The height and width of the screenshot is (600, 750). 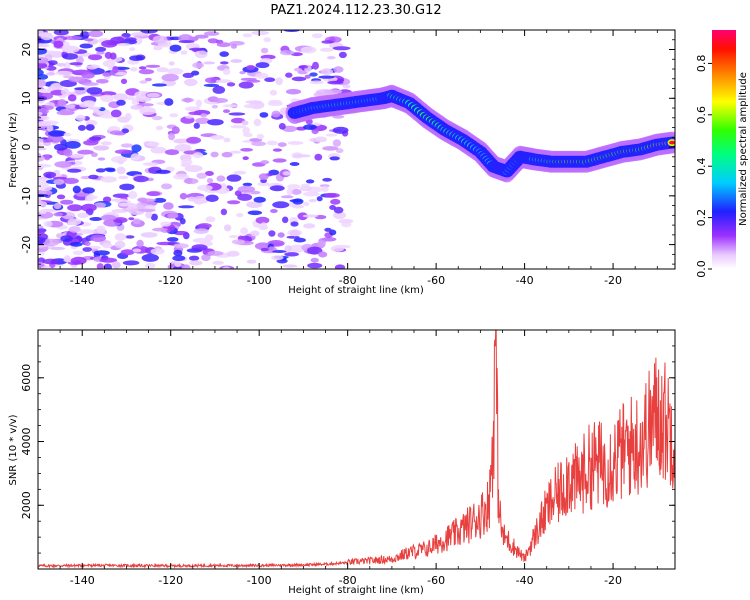 What do you see at coordinates (356, 590) in the screenshot?
I see `snr-xlabel: Height of straight line (km)` at bounding box center [356, 590].